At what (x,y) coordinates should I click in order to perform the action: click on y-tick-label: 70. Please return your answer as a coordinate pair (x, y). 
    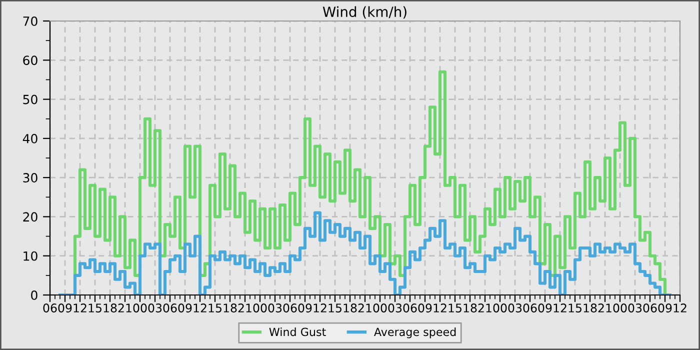
    Looking at the image, I should click on (30, 21).